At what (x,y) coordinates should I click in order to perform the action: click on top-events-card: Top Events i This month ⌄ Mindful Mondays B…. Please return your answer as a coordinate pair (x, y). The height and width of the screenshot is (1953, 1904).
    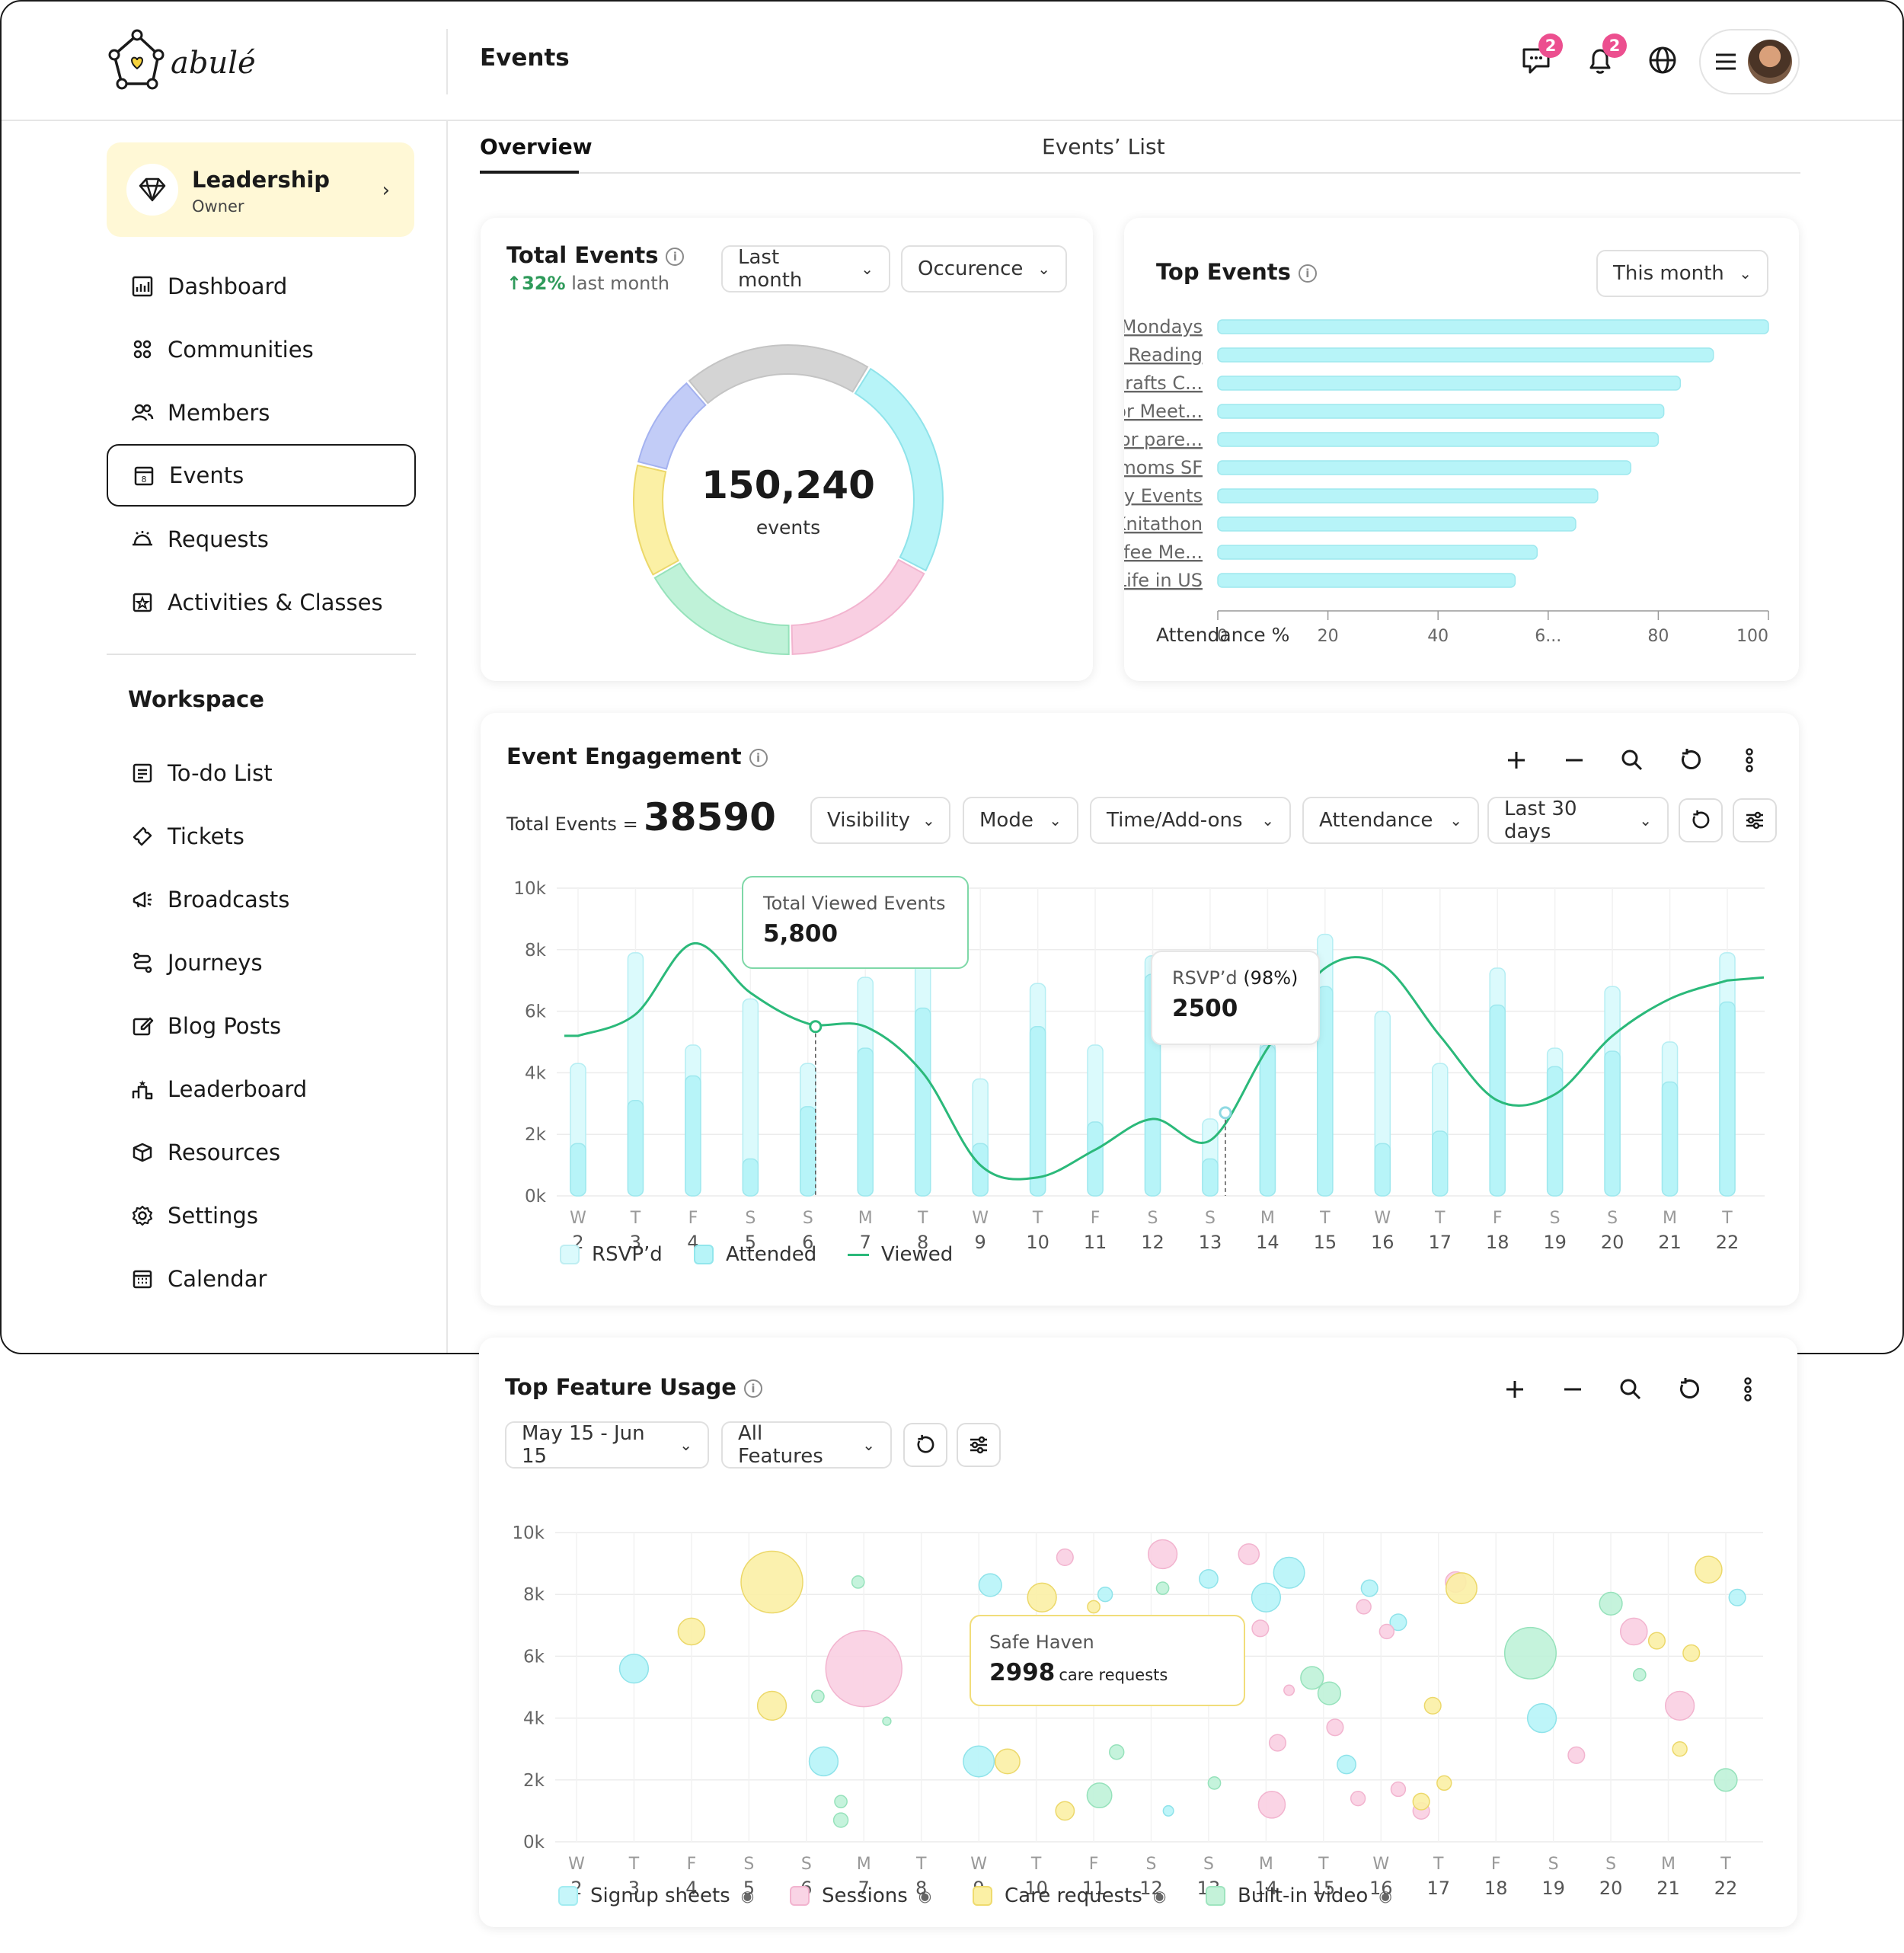
    Looking at the image, I should click on (1461, 449).